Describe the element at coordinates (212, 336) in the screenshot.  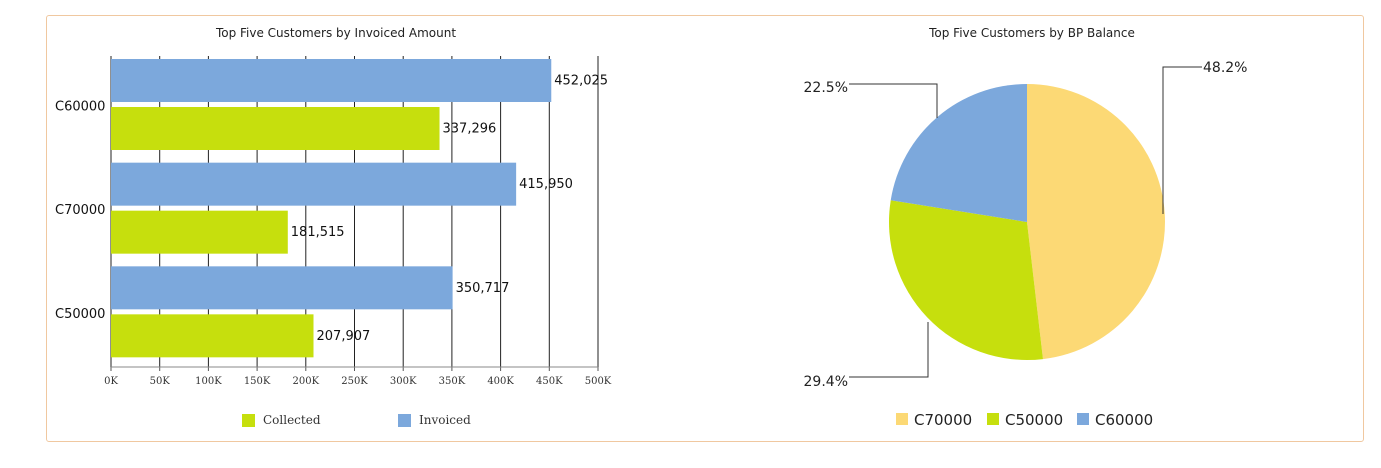
I see `bar-collected-c50000` at that location.